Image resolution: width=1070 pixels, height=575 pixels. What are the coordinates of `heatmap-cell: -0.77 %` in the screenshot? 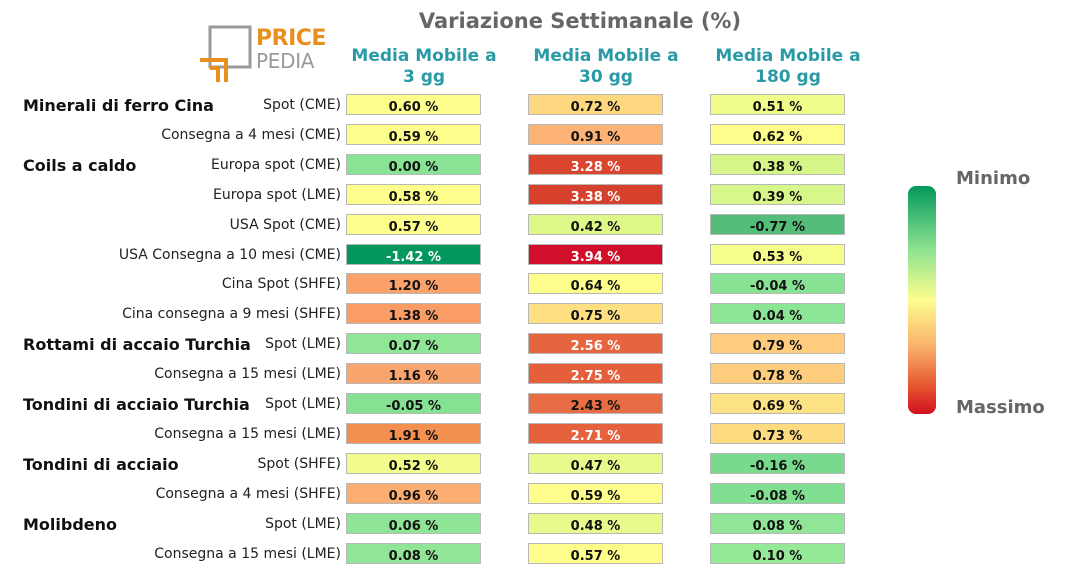 It's located at (777, 224).